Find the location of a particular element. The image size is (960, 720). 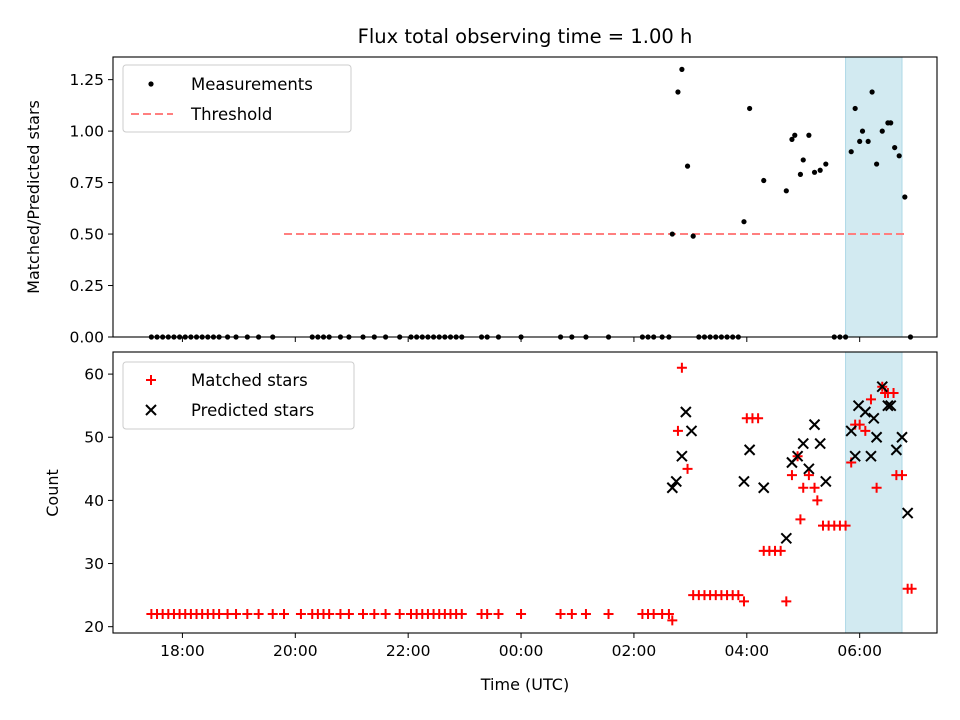

chart-title: Flux total observing time = 1.00 h is located at coordinates (525, 36).